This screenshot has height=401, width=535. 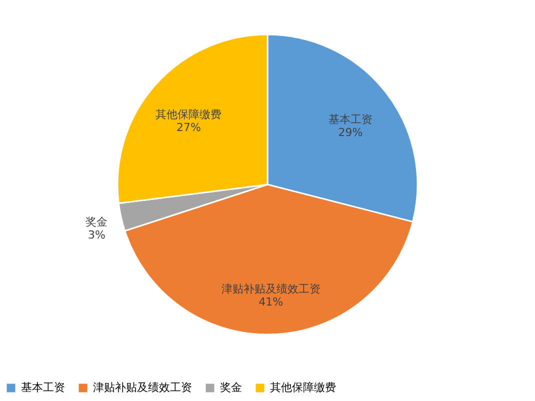 What do you see at coordinates (97, 222) in the screenshot?
I see `slice-label: 奖金` at bounding box center [97, 222].